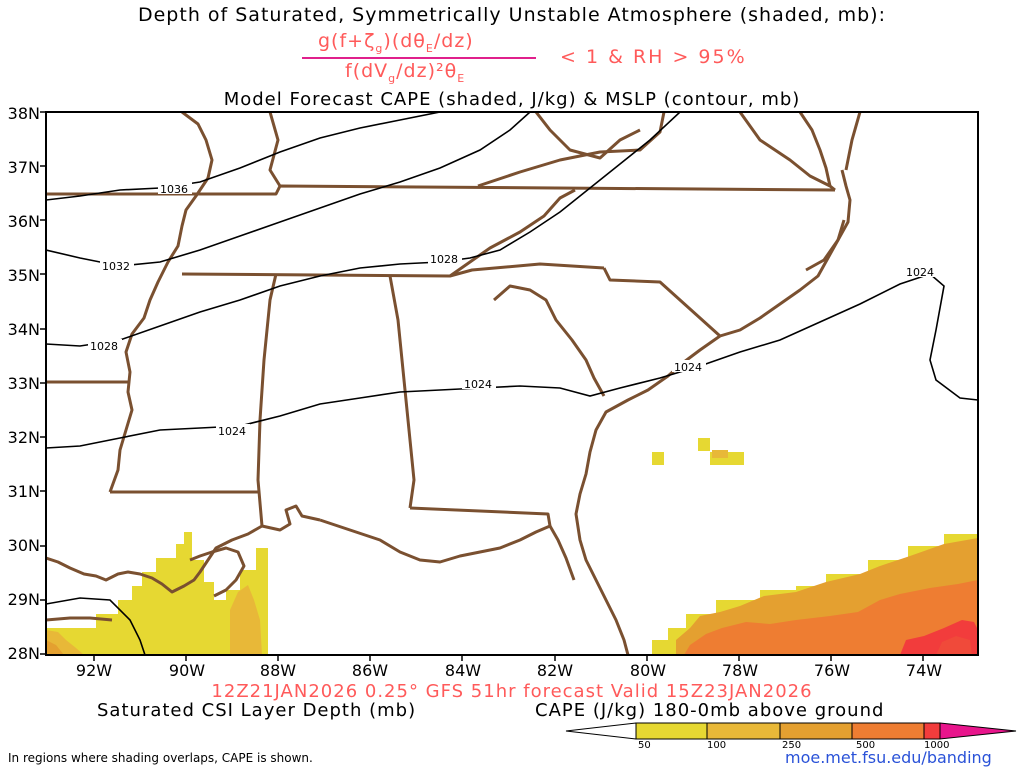 This screenshot has width=1024, height=768. Describe the element at coordinates (888, 757) in the screenshot. I see `source-url: moe.met.fsu.edu/banding` at that location.